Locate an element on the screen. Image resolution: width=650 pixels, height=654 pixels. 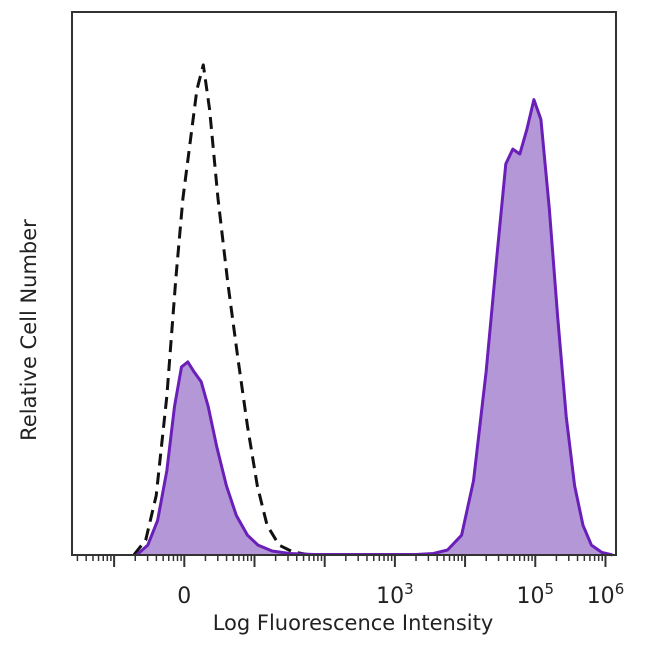
x-tick-label: 10³ is located at coordinates (395, 594).